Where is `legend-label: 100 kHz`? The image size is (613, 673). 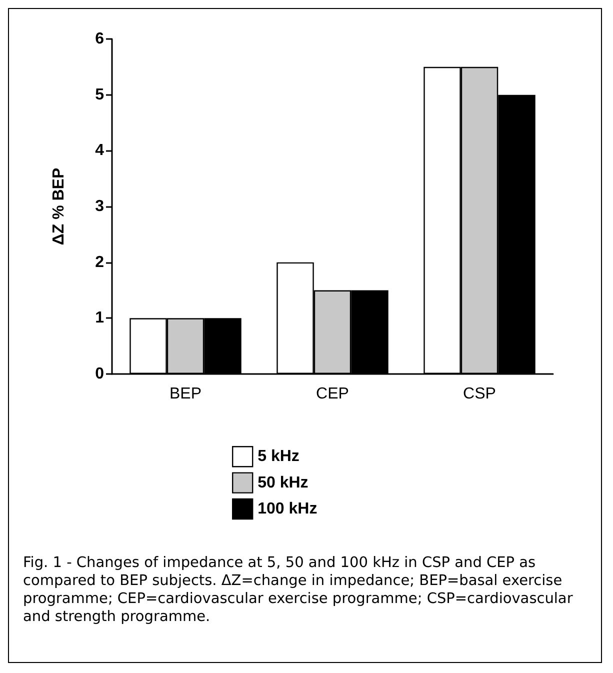 legend-label: 100 kHz is located at coordinates (288, 509).